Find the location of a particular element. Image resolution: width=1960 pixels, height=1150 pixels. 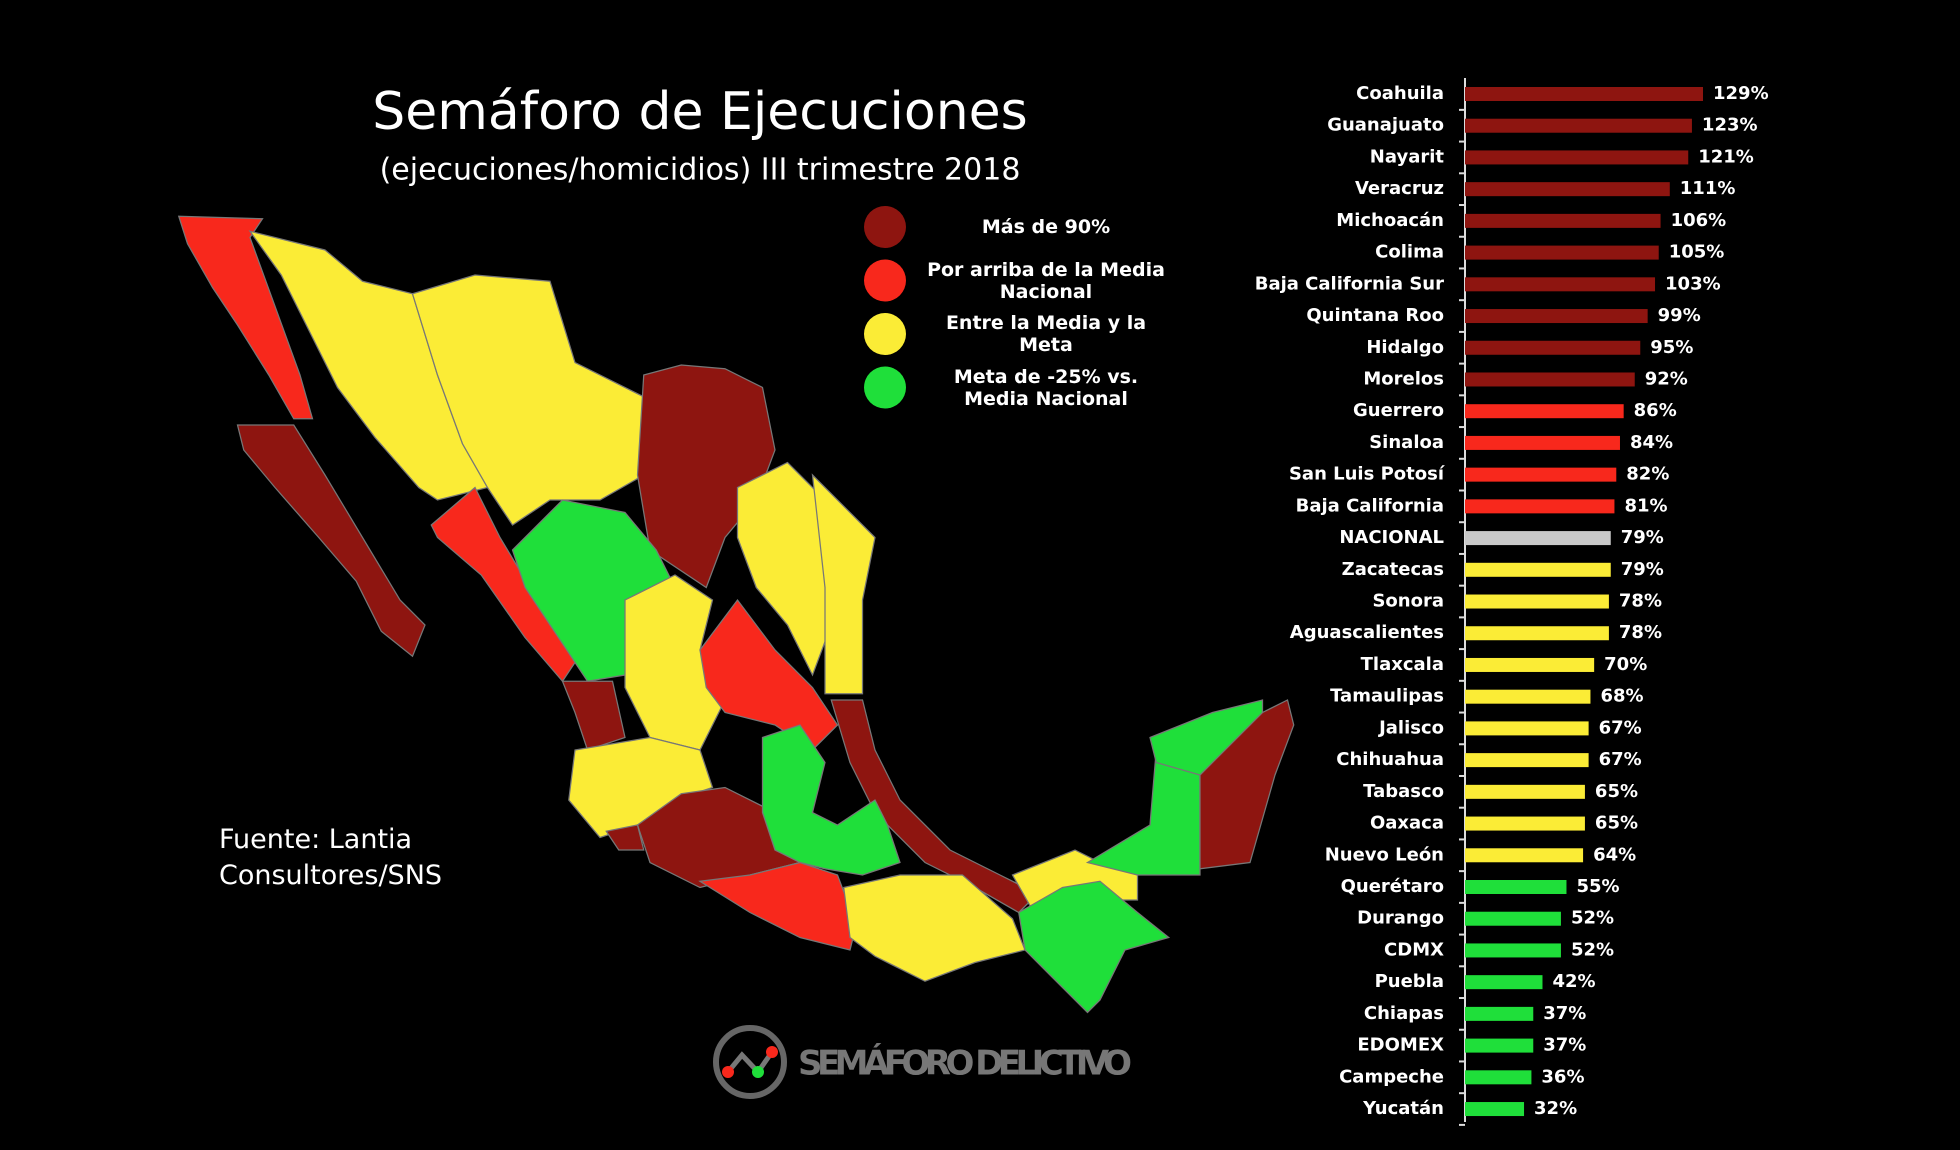

value-label: 42% is located at coordinates (1573, 981).